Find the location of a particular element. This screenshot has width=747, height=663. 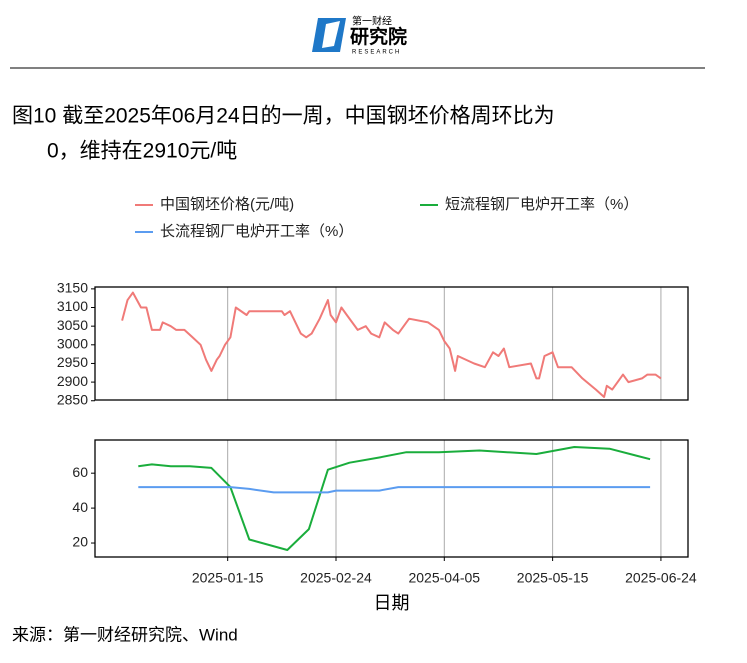

title-line: 0，维持在2910元/吨 is located at coordinates (142, 151).